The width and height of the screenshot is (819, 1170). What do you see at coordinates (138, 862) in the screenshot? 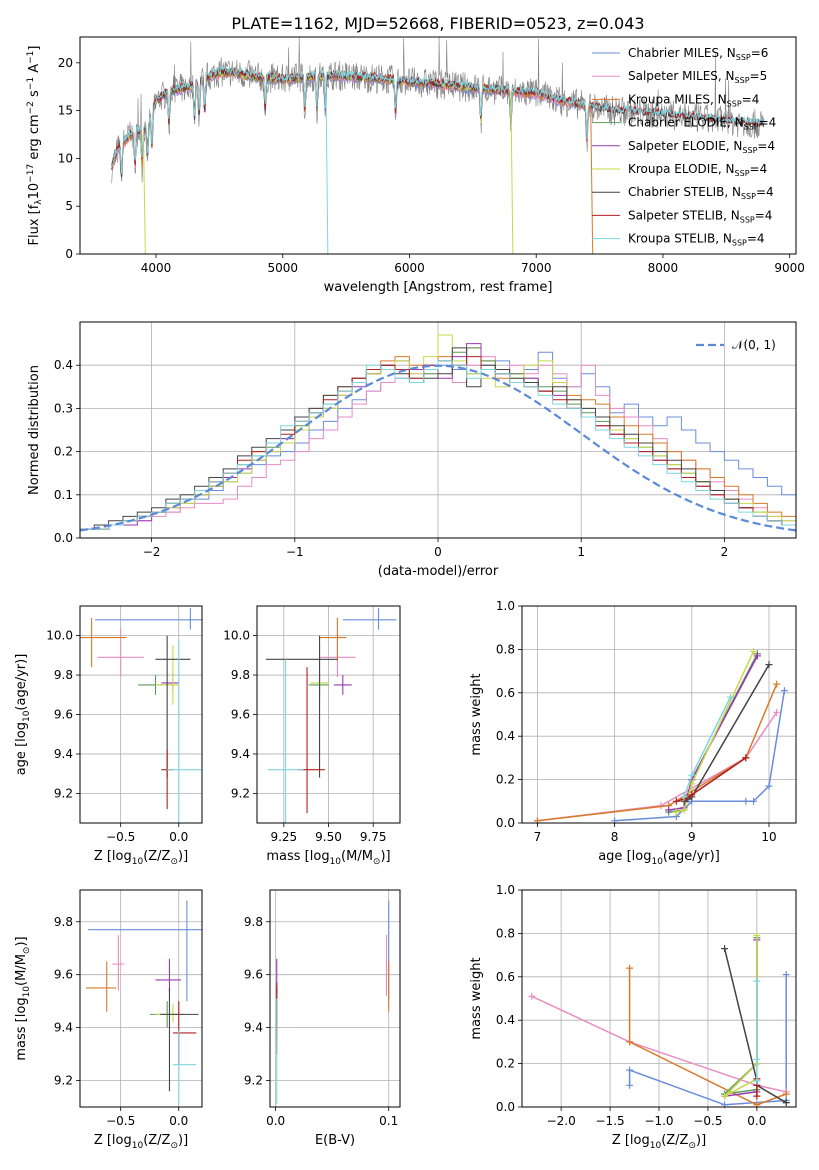
I see `age-z-xlabel-sub: 10` at bounding box center [138, 862].